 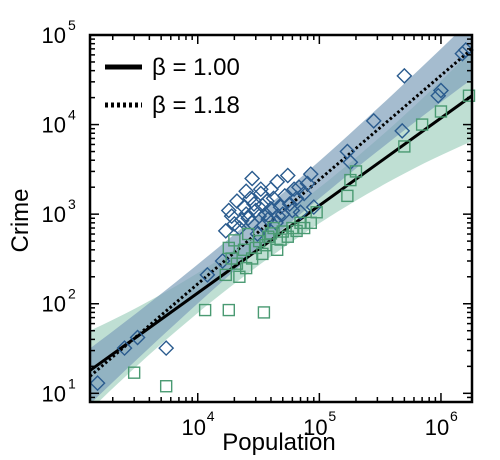 I want to click on legend-label-beta-1-18: β = 1.18, so click(x=196, y=105).